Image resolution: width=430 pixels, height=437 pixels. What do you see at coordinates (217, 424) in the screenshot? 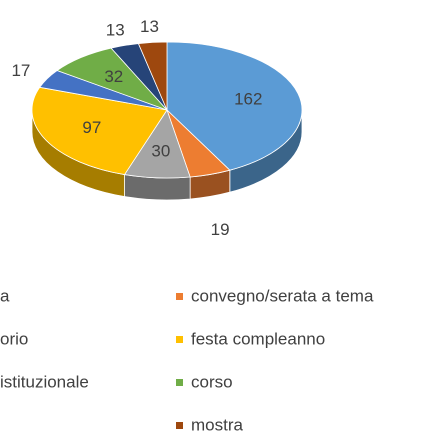
I see `legend-label: mostra` at bounding box center [217, 424].